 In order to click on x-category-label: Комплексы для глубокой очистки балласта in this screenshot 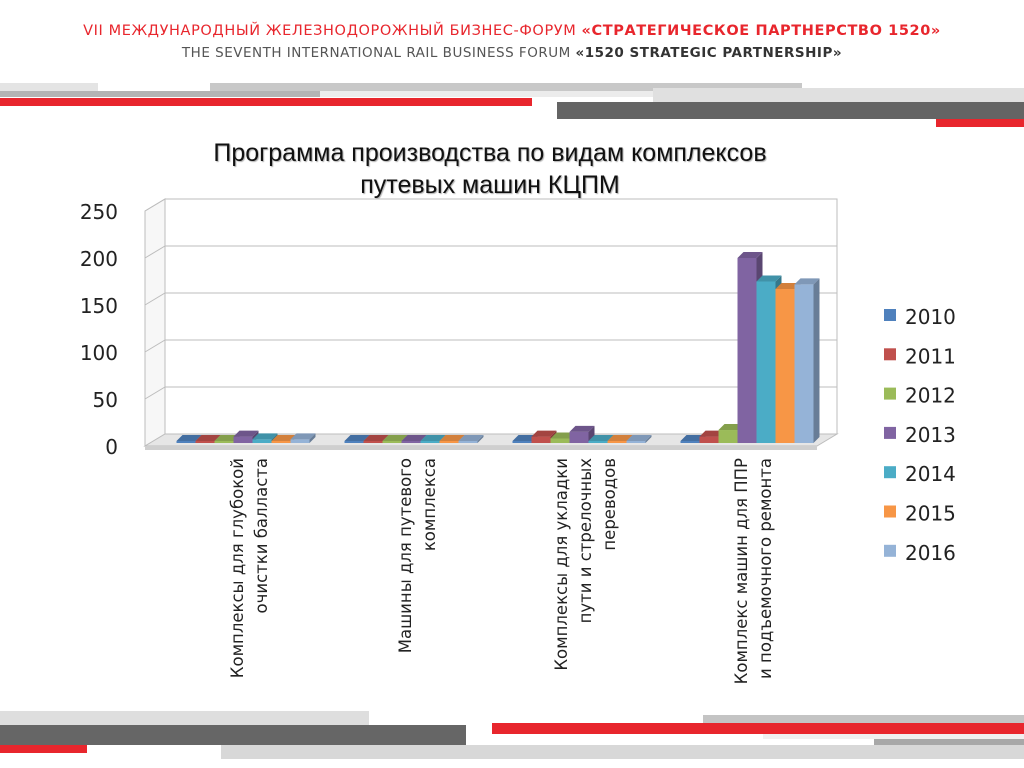, I will do `click(249, 568)`.